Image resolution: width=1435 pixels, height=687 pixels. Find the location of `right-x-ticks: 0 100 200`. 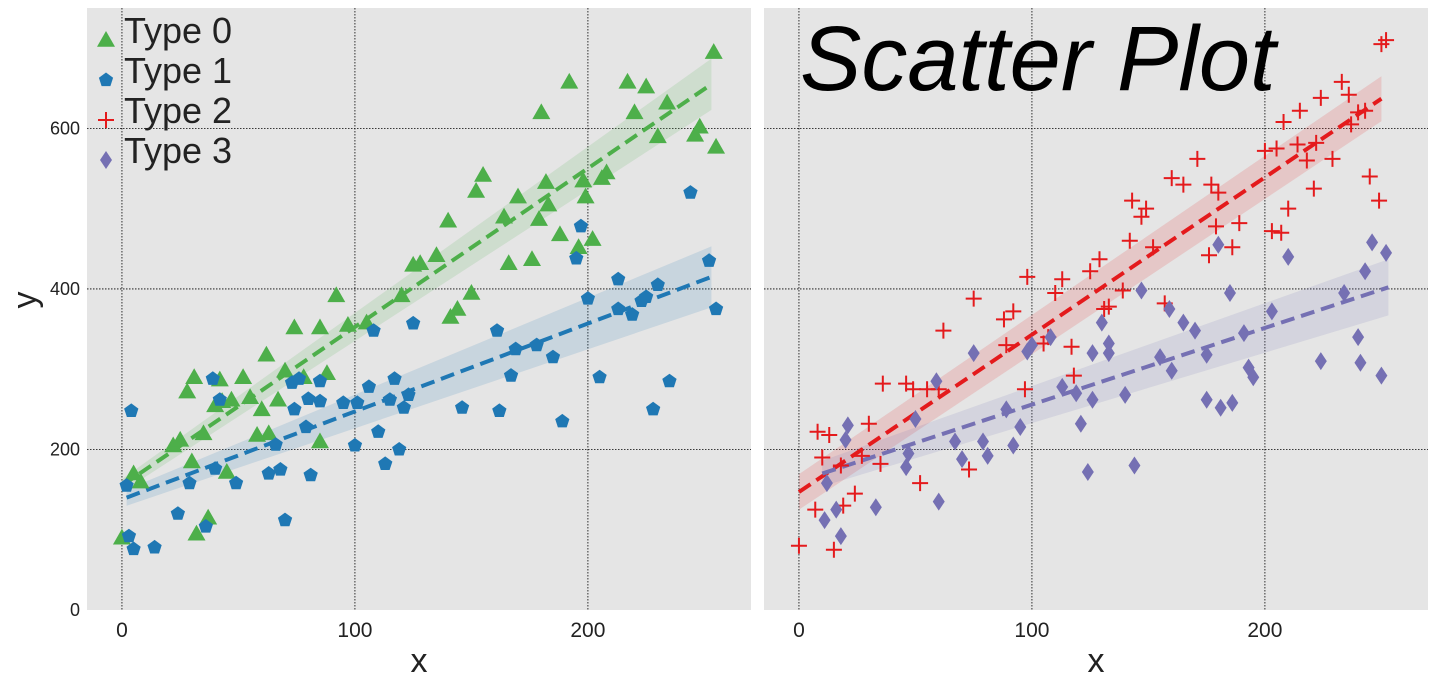

right-x-ticks: 0 100 200 is located at coordinates (1037, 630).